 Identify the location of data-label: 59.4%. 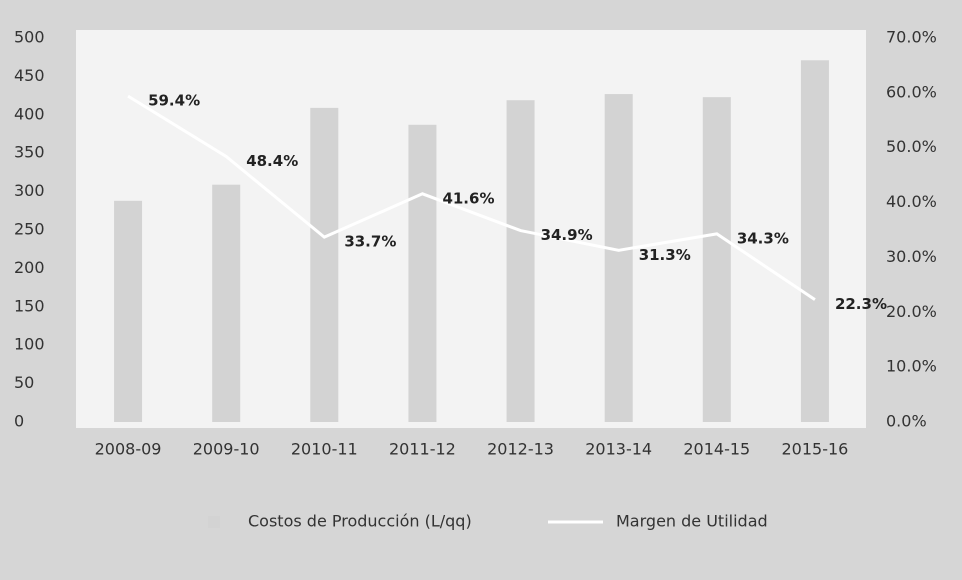
(174, 101).